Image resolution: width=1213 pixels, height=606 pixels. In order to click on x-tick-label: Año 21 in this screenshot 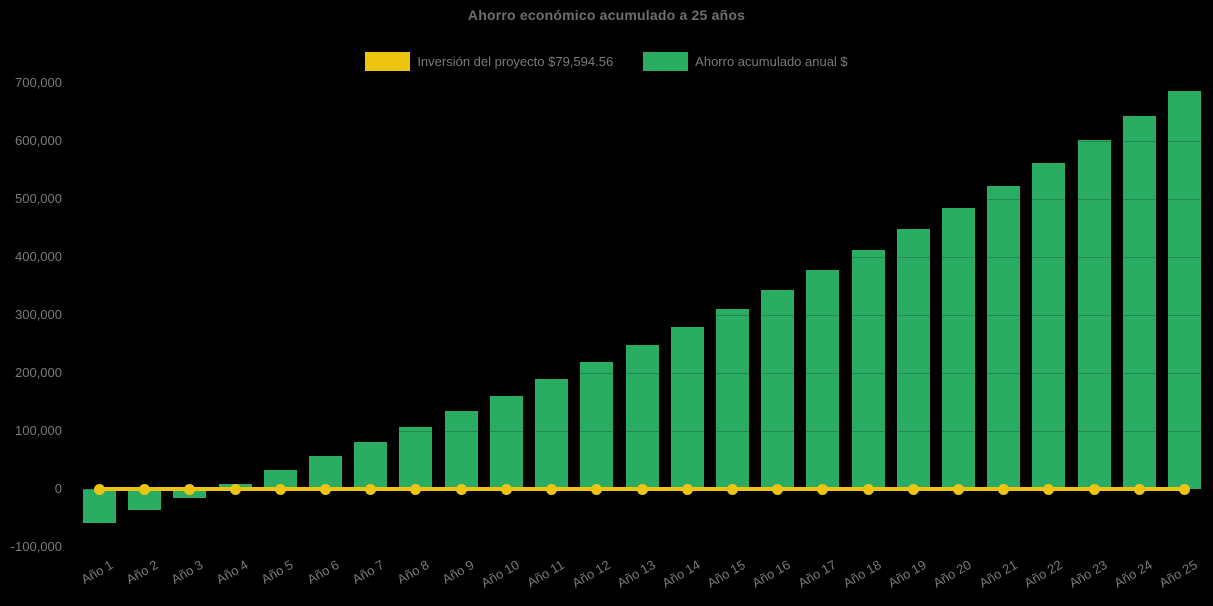, I will do `click(998, 574)`.